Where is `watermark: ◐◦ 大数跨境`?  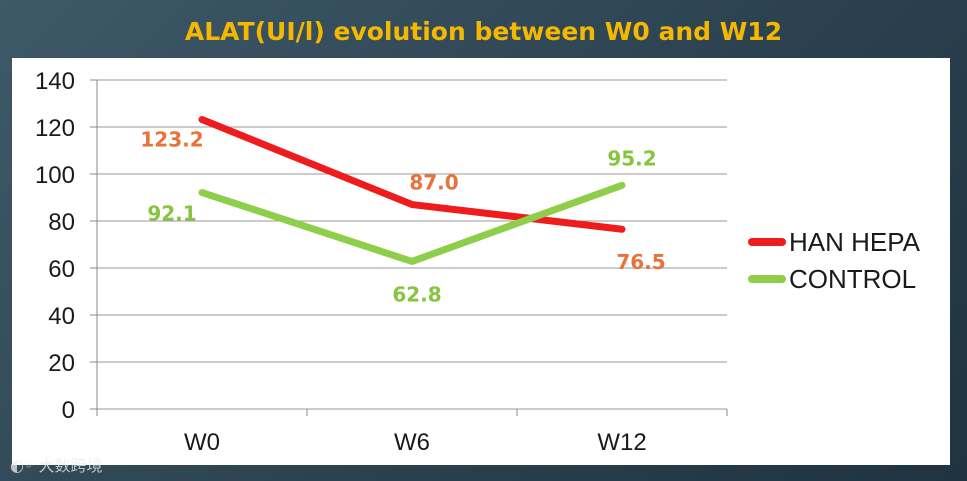
watermark: ◐◦ 大数跨境 is located at coordinates (56, 464).